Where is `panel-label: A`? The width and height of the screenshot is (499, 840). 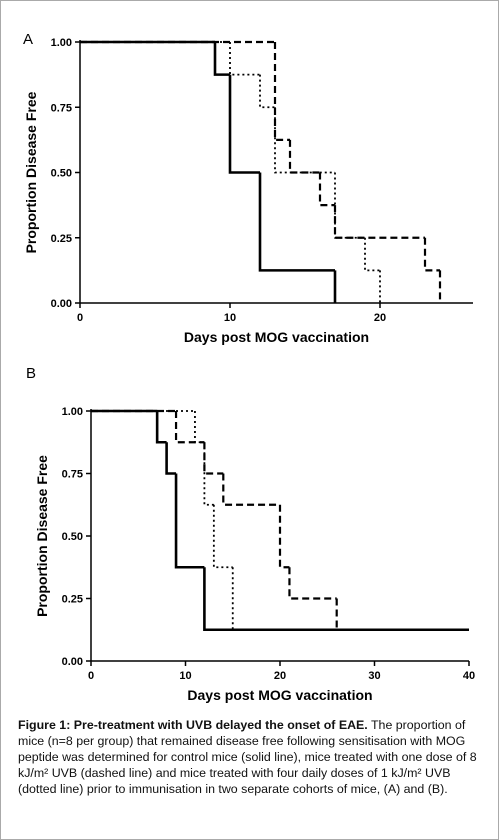
panel-label: A is located at coordinates (28, 39).